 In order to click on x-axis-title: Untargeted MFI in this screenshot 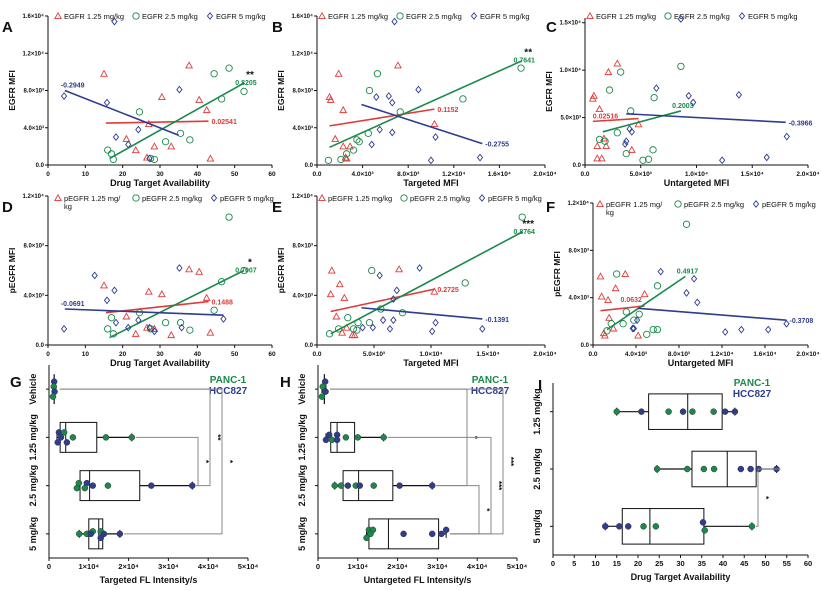, I will do `click(701, 363)`.